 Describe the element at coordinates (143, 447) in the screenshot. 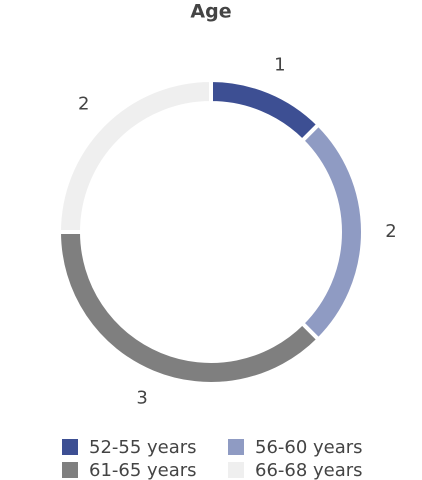

I see `legend-label: 52-55 years` at that location.